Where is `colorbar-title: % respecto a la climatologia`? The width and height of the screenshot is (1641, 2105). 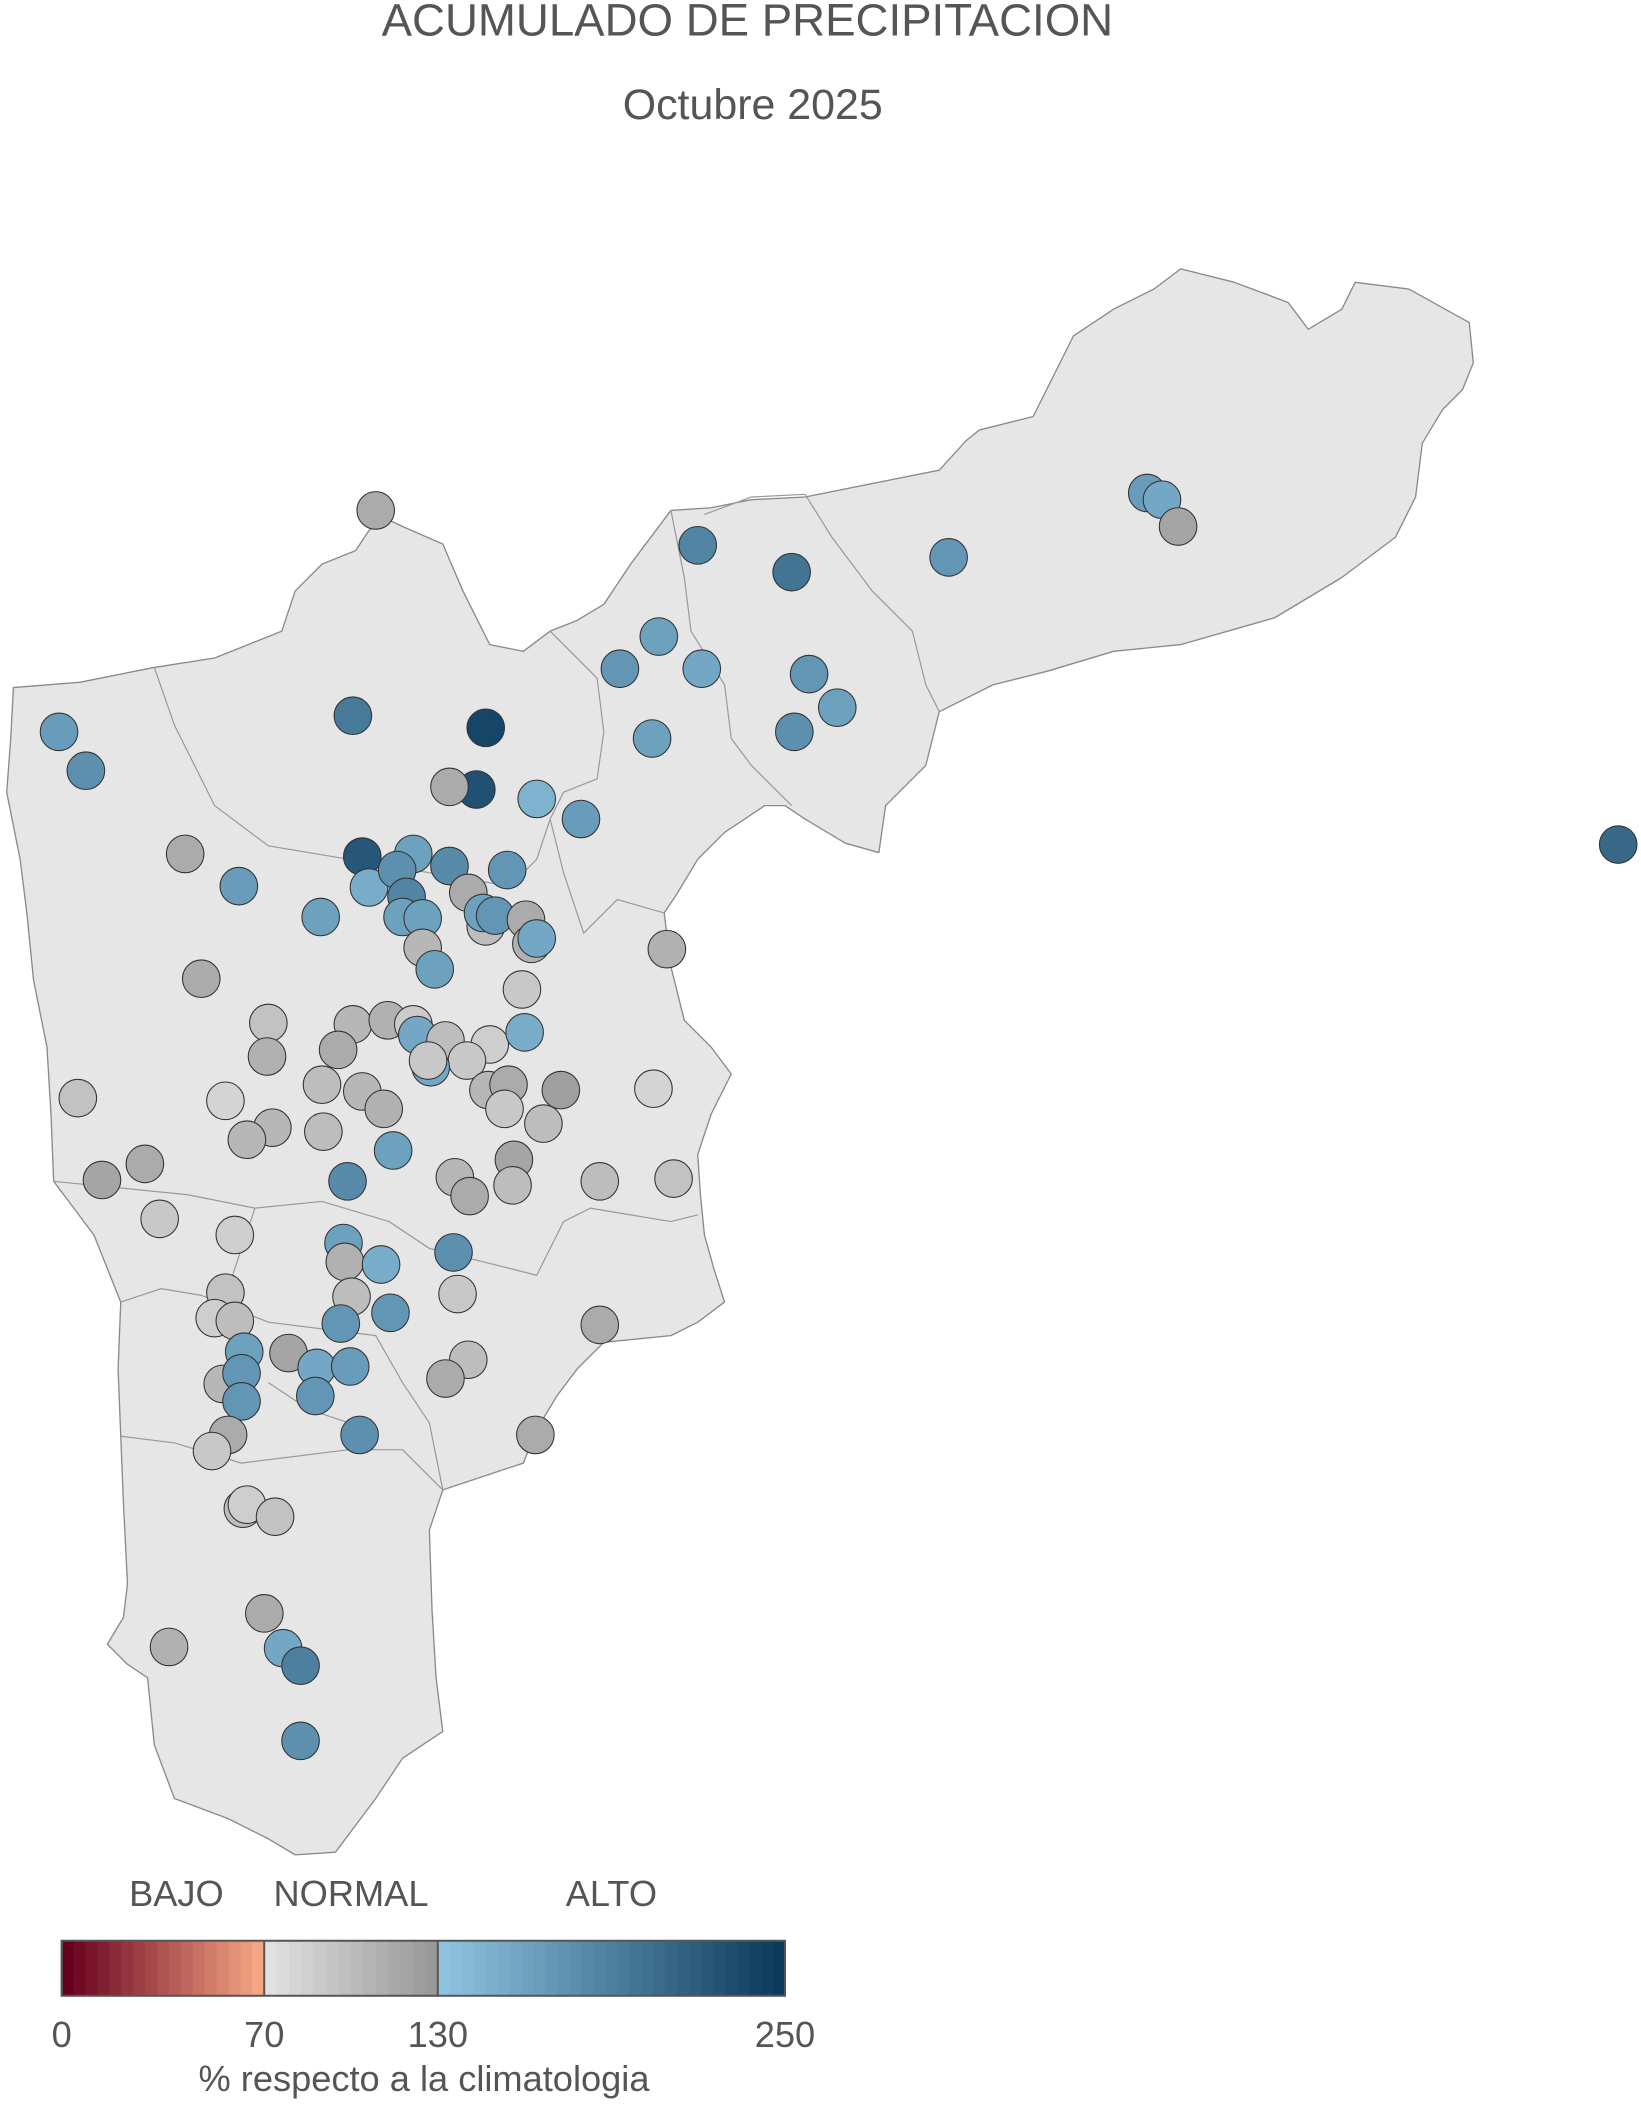 colorbar-title: % respecto a la climatologia is located at coordinates (425, 2078).